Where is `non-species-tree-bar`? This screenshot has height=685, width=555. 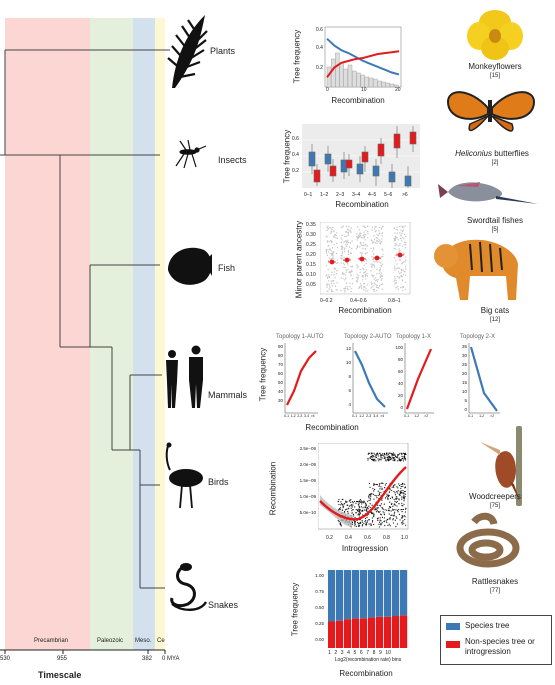 non-species-tree-bar is located at coordinates (340, 634).